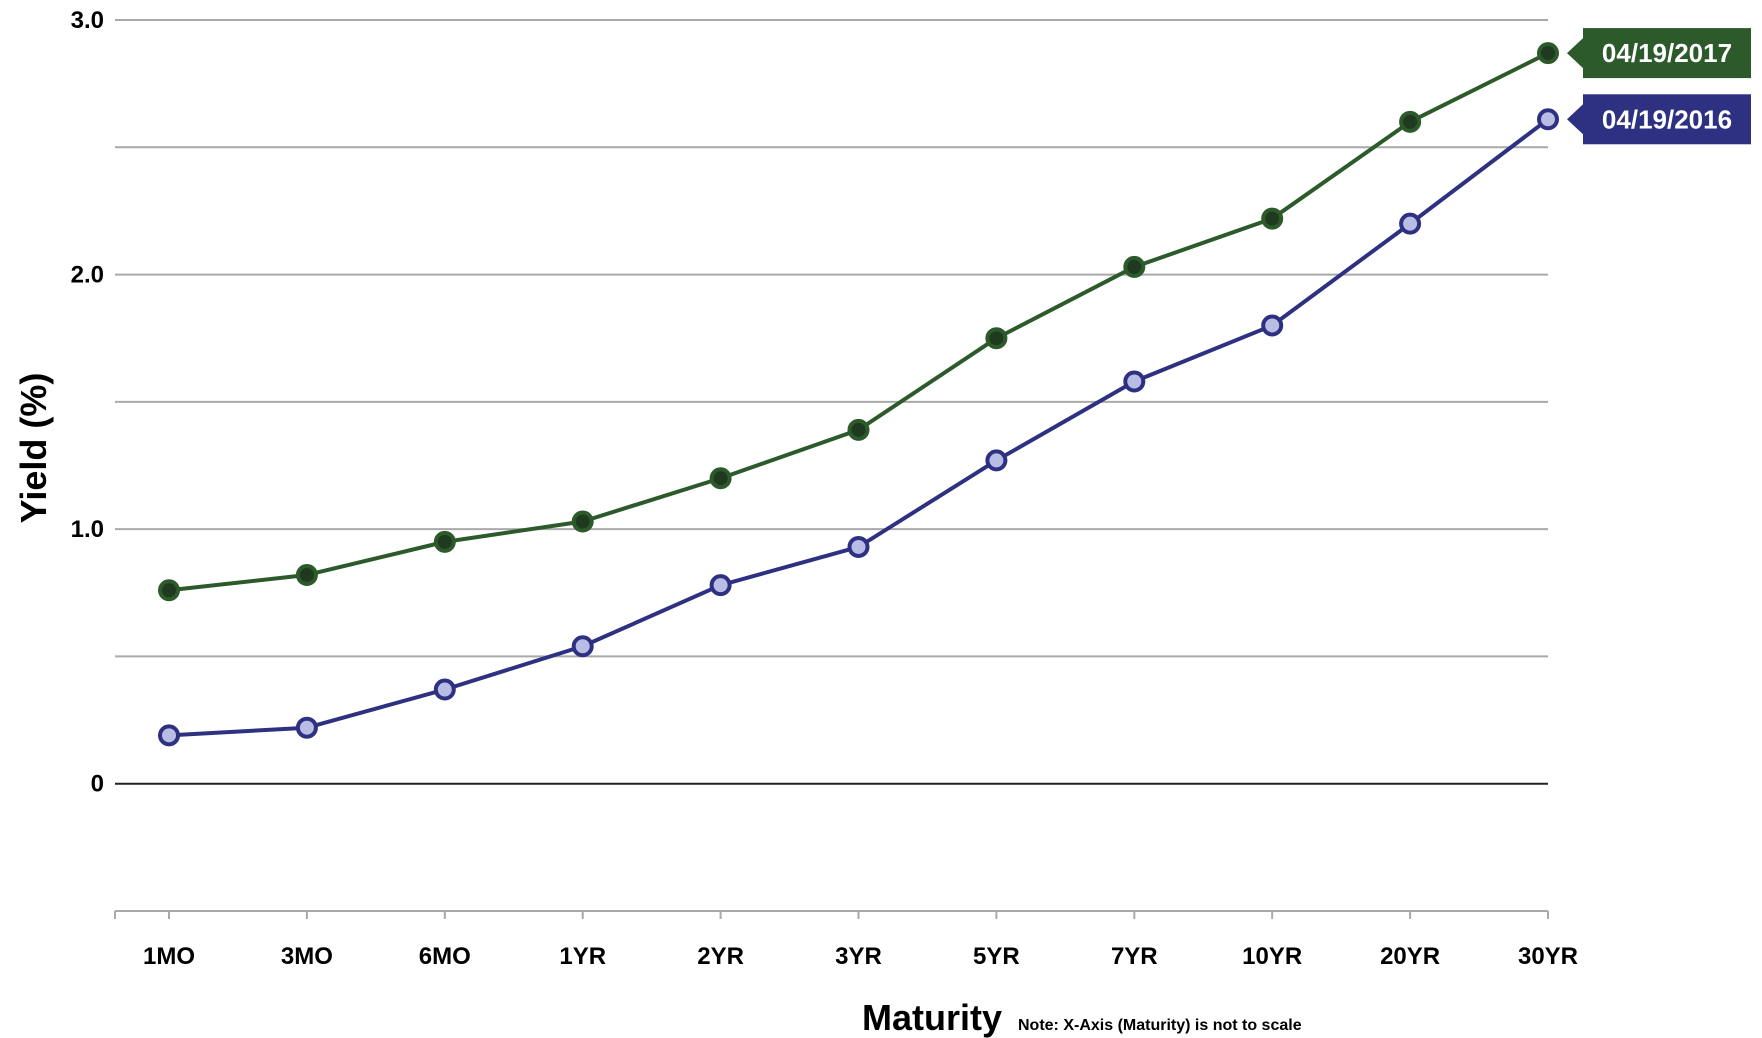 Image resolution: width=1762 pixels, height=1038 pixels. What do you see at coordinates (1410, 956) in the screenshot?
I see `x-tick-label: 20YR` at bounding box center [1410, 956].